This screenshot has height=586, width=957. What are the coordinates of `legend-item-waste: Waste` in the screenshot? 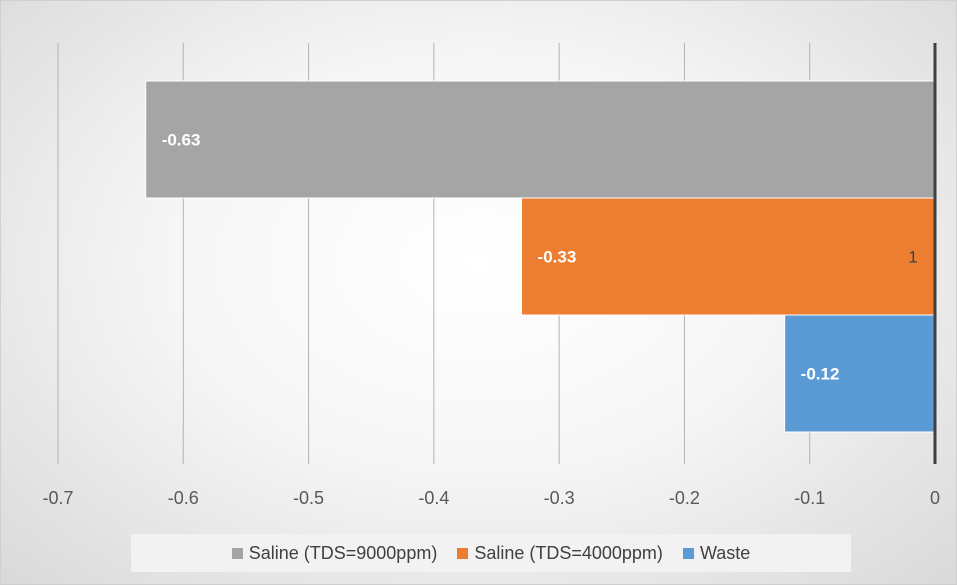 It's located at (716, 553).